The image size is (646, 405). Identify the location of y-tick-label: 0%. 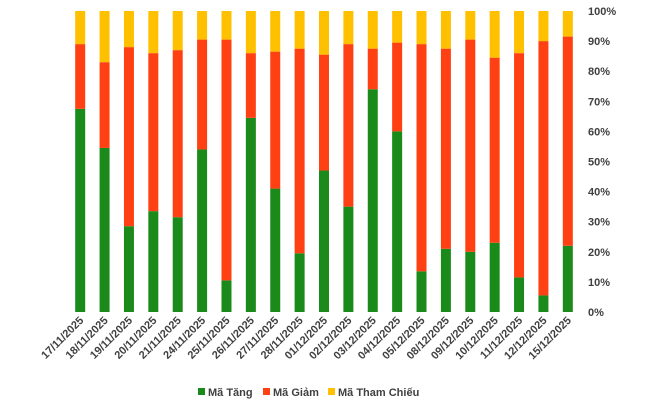
(596, 313).